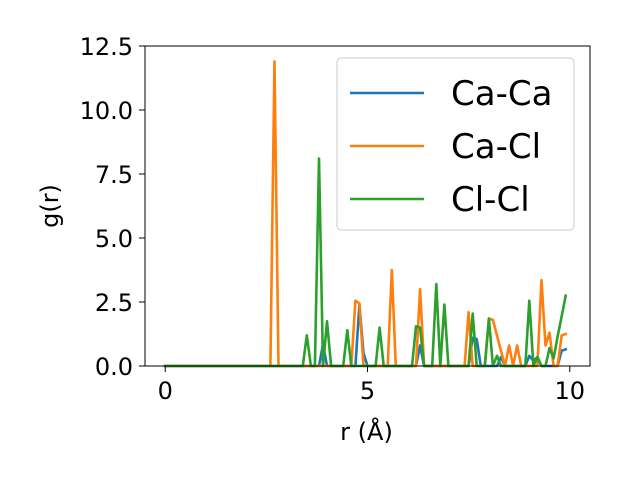 This screenshot has height=480, width=640. What do you see at coordinates (366, 431) in the screenshot?
I see `x-axis-label: r (Å)` at bounding box center [366, 431].